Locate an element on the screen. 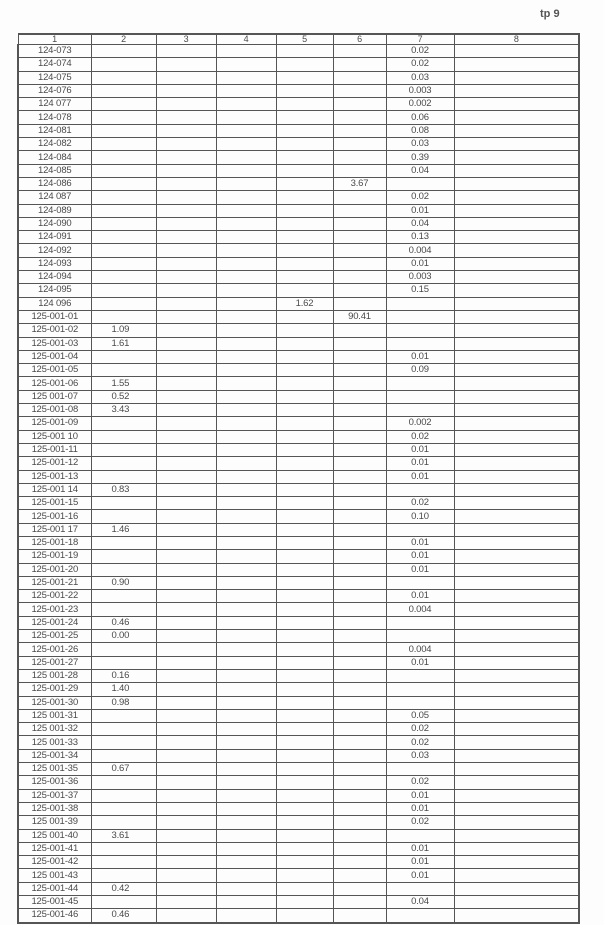 Image resolution: width=604 pixels, height=925 pixels. row-id-cell: 125-001-34 is located at coordinates (54, 756).